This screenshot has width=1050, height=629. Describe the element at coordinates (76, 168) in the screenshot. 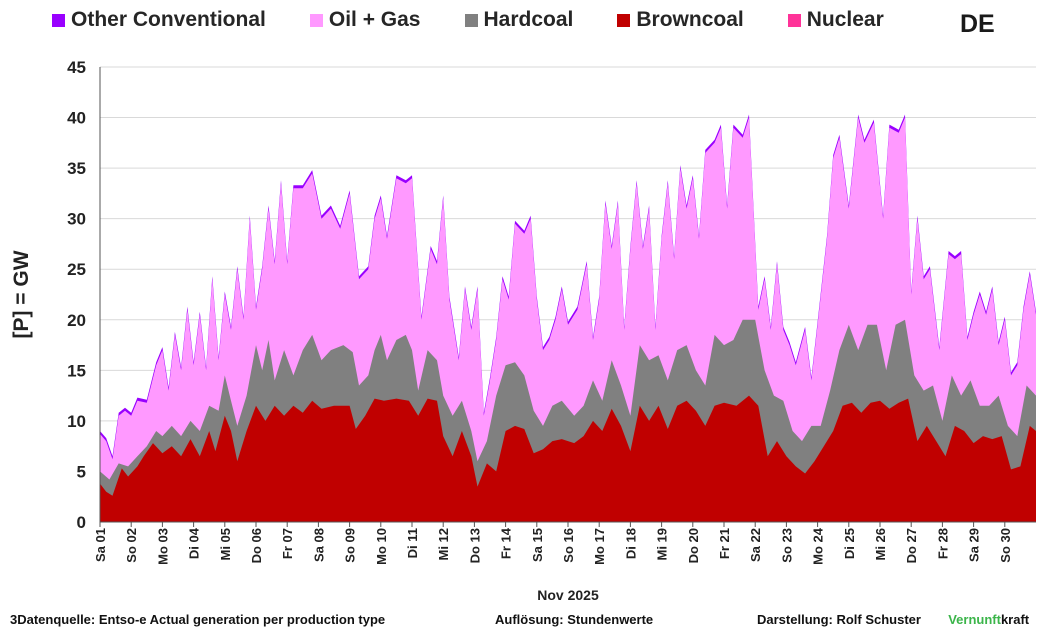

I see `y-tick-label-35: 35` at that location.